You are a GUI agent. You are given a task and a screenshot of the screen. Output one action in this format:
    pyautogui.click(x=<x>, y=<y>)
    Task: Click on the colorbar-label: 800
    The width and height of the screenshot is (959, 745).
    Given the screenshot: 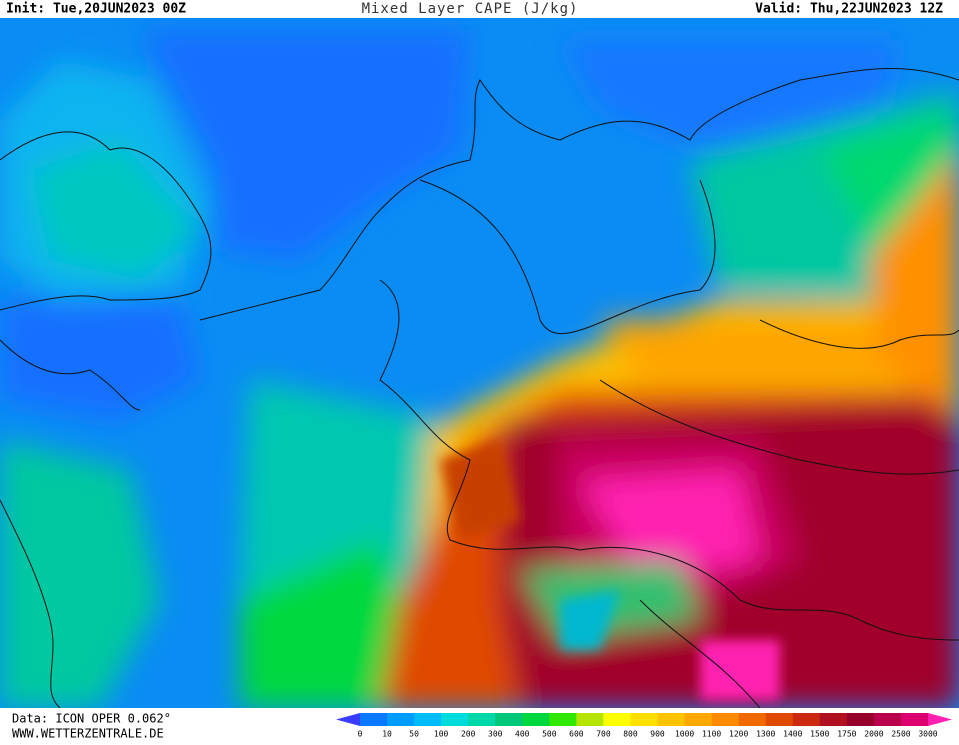 What is the action you would take?
    pyautogui.click(x=630, y=734)
    